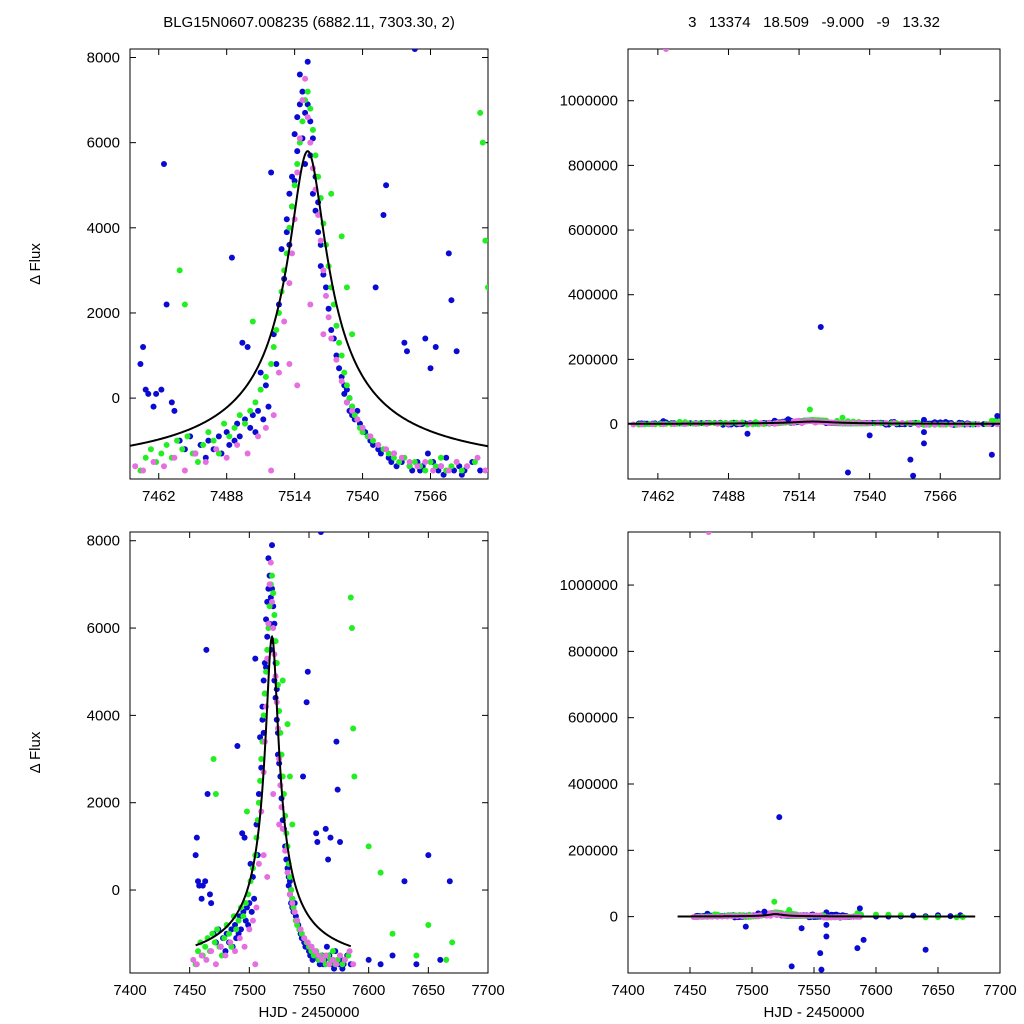 This screenshot has height=1024, width=1024. Describe the element at coordinates (116, 890) in the screenshot. I see `y-tick-label: 0` at that location.